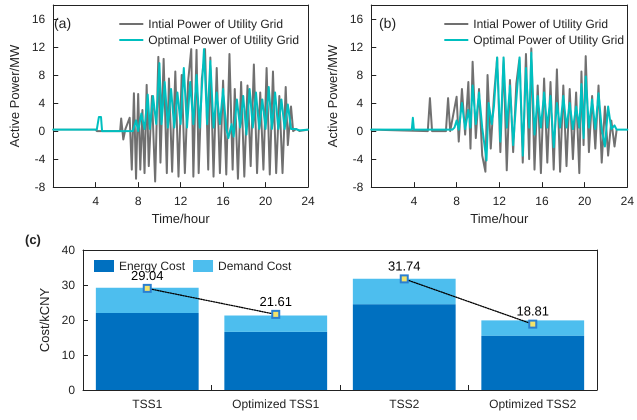 Image resolution: width=637 pixels, height=420 pixels. I want to click on y-tick-label: 10, so click(69, 355).